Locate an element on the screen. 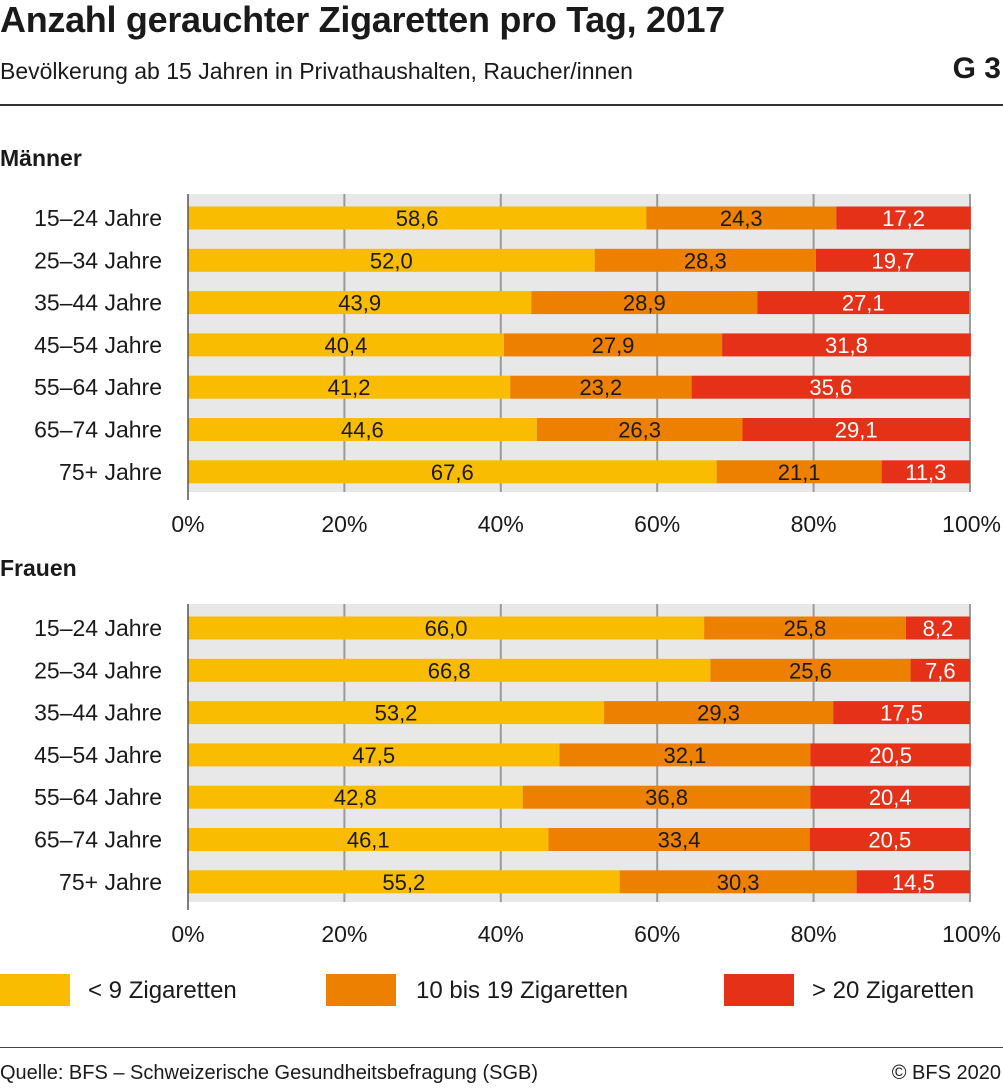  value-label-men-5-2: 29,1 is located at coordinates (856, 430).